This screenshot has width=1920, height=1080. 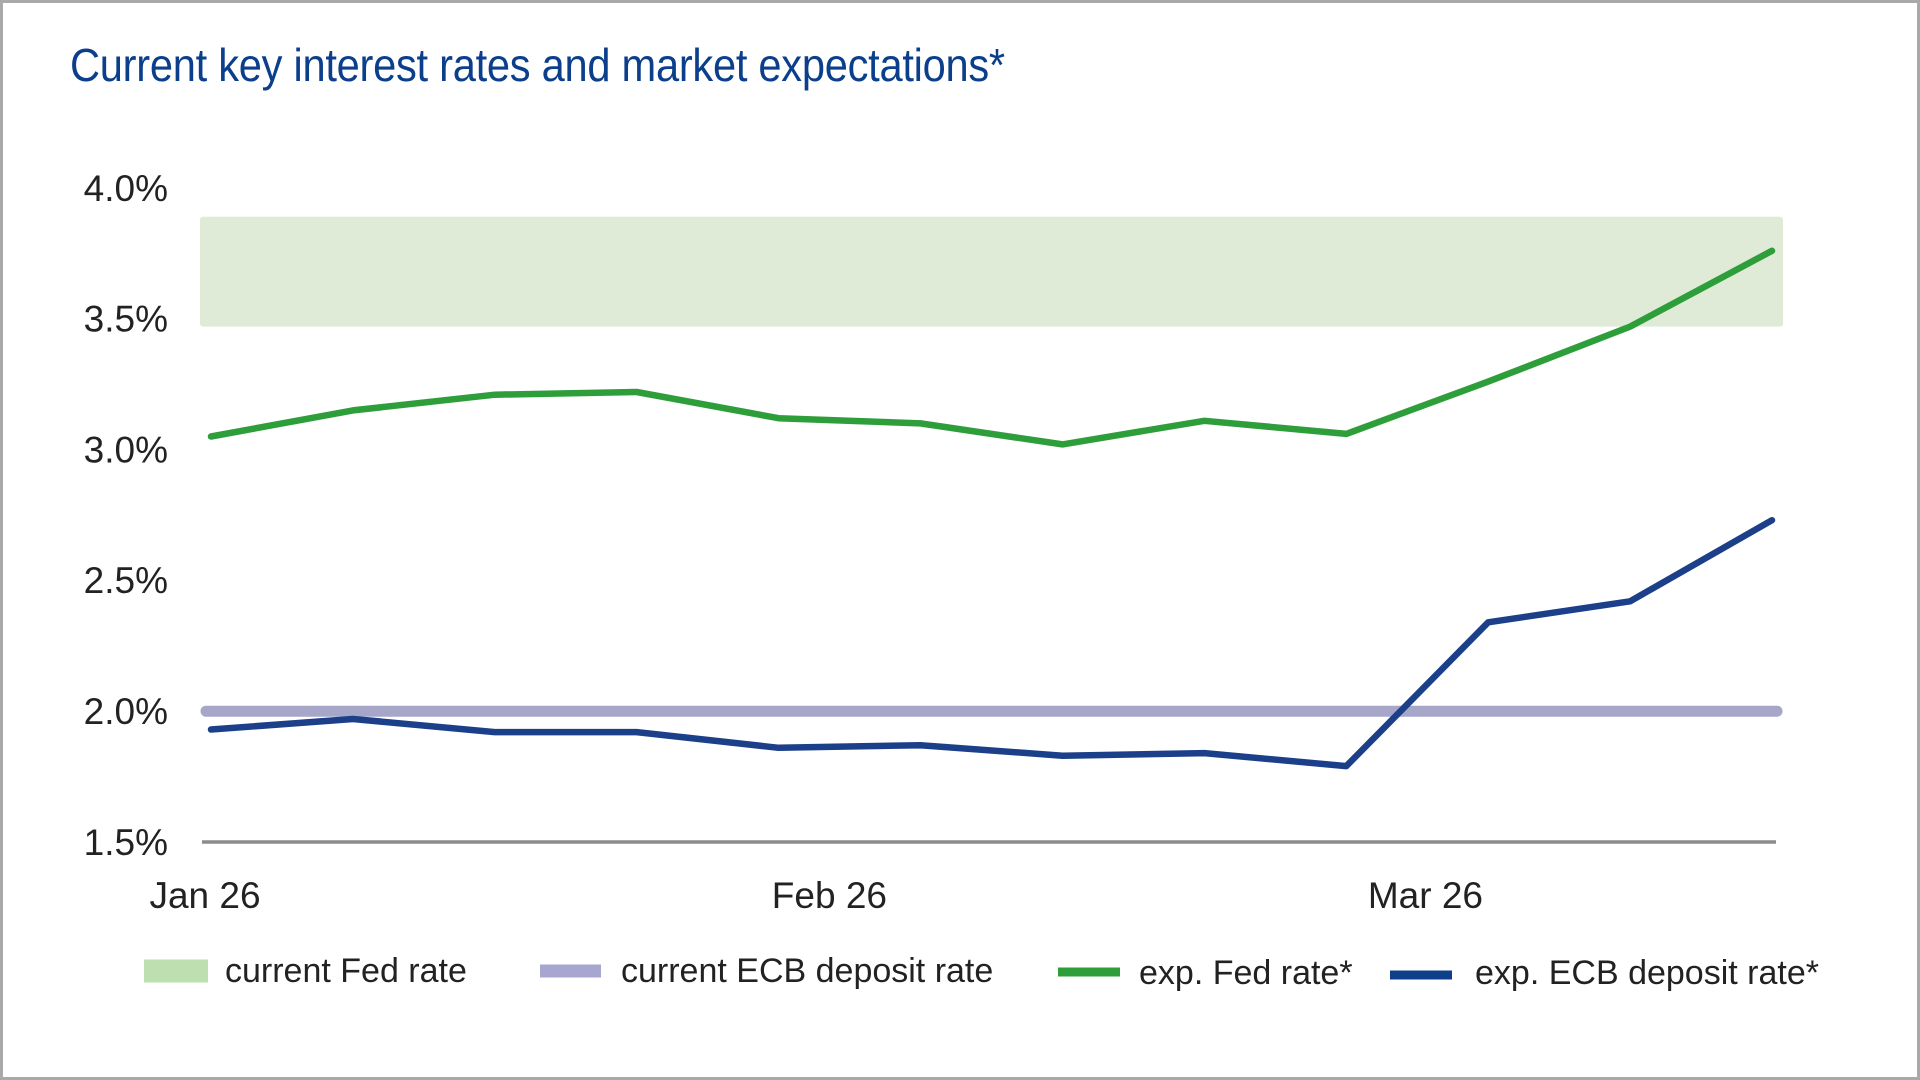 I want to click on legend-item-exp-fed-rate: exp. Fed rate*, so click(x=1205, y=973).